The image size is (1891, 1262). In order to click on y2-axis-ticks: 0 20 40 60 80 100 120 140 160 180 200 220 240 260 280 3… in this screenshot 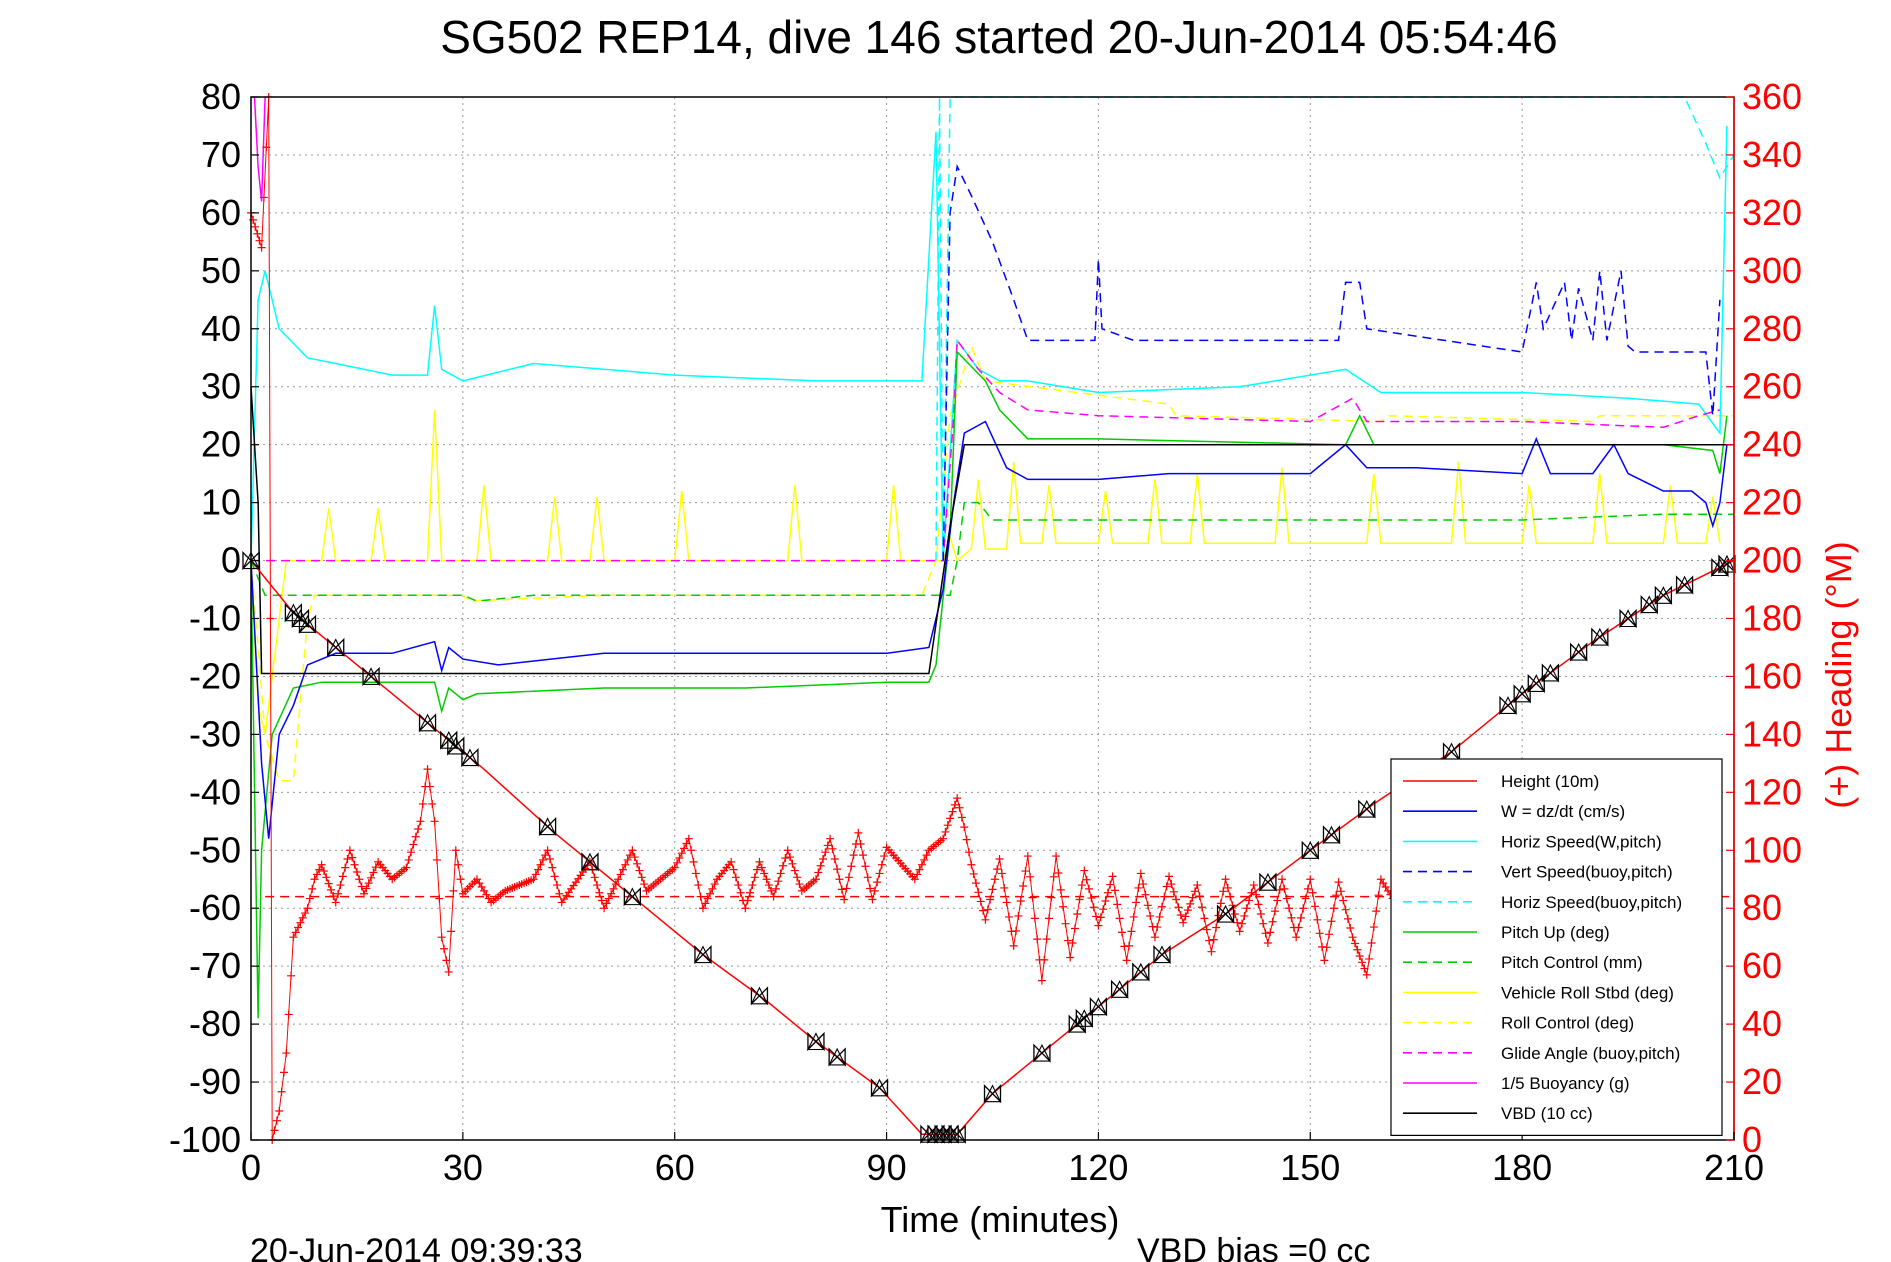, I will do `click(1764, 618)`.